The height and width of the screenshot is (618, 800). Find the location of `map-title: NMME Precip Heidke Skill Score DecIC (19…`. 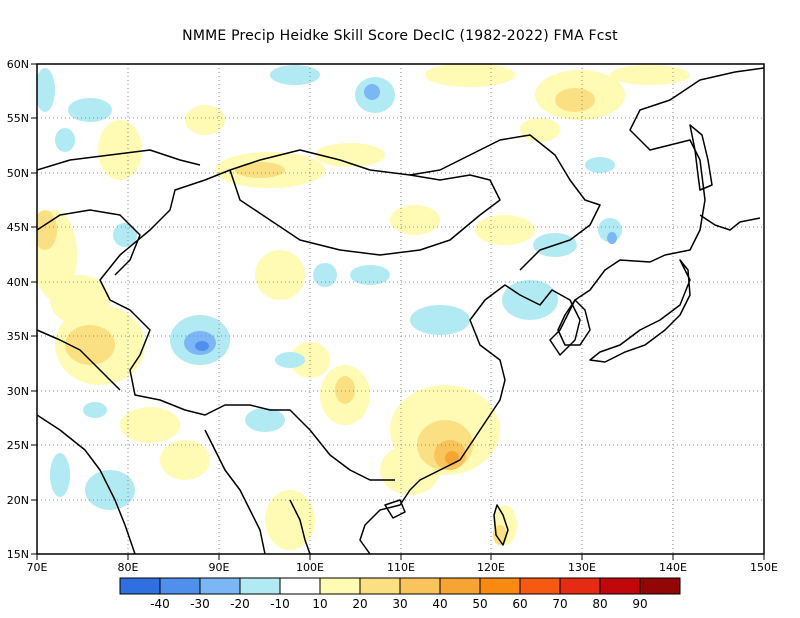

map-title: NMME Precip Heidke Skill Score DecIC (19… is located at coordinates (400, 36).